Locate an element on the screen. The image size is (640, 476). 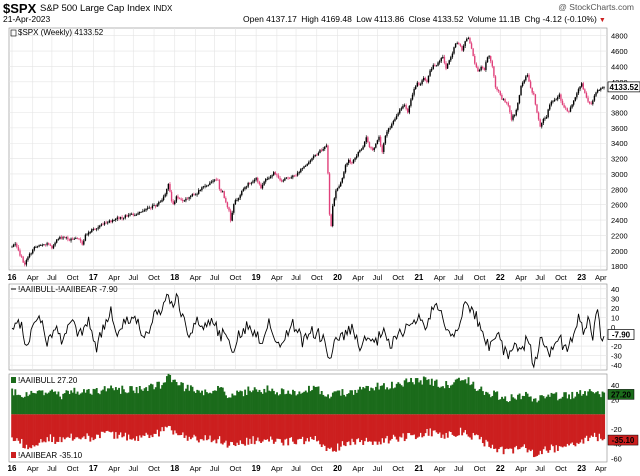
bear-legend-bg is located at coordinates (55, 455).